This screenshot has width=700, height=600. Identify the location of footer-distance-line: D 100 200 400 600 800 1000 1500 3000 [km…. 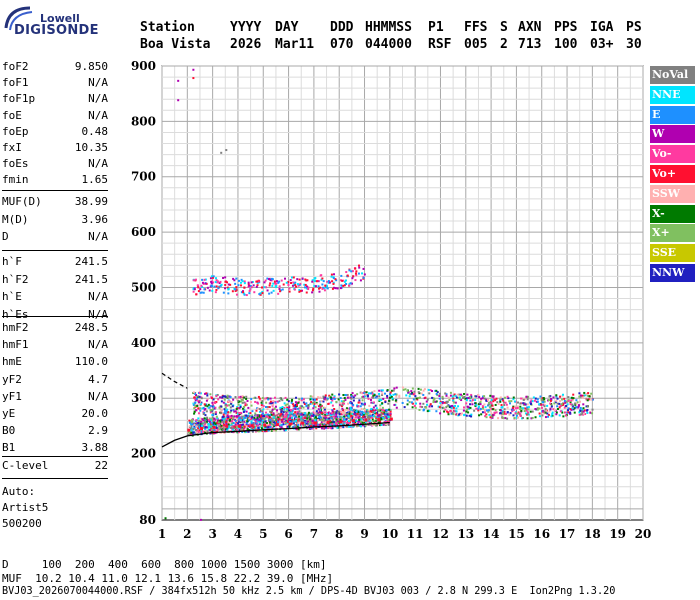
(164, 564).